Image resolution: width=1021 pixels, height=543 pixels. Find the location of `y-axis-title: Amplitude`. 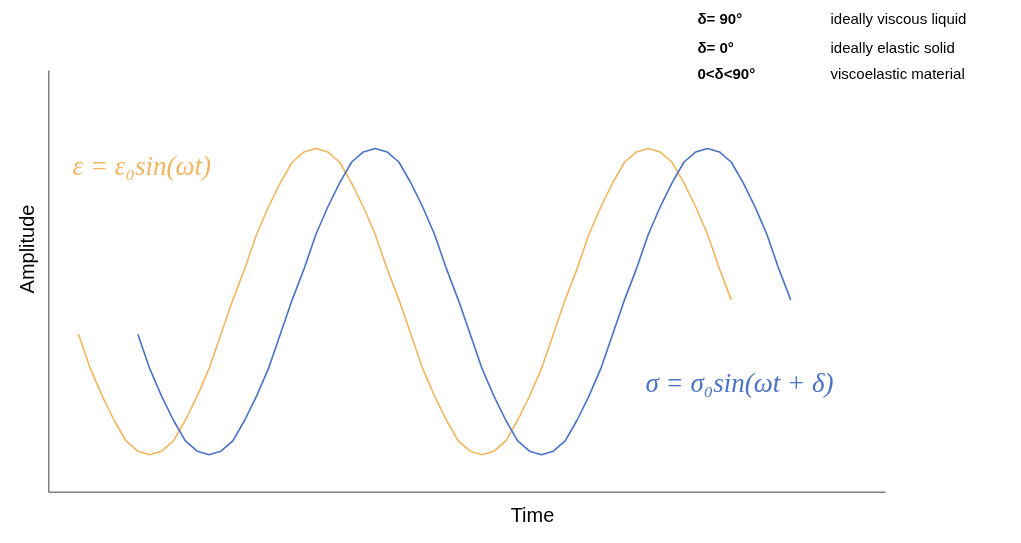

y-axis-title: Amplitude is located at coordinates (26, 249).